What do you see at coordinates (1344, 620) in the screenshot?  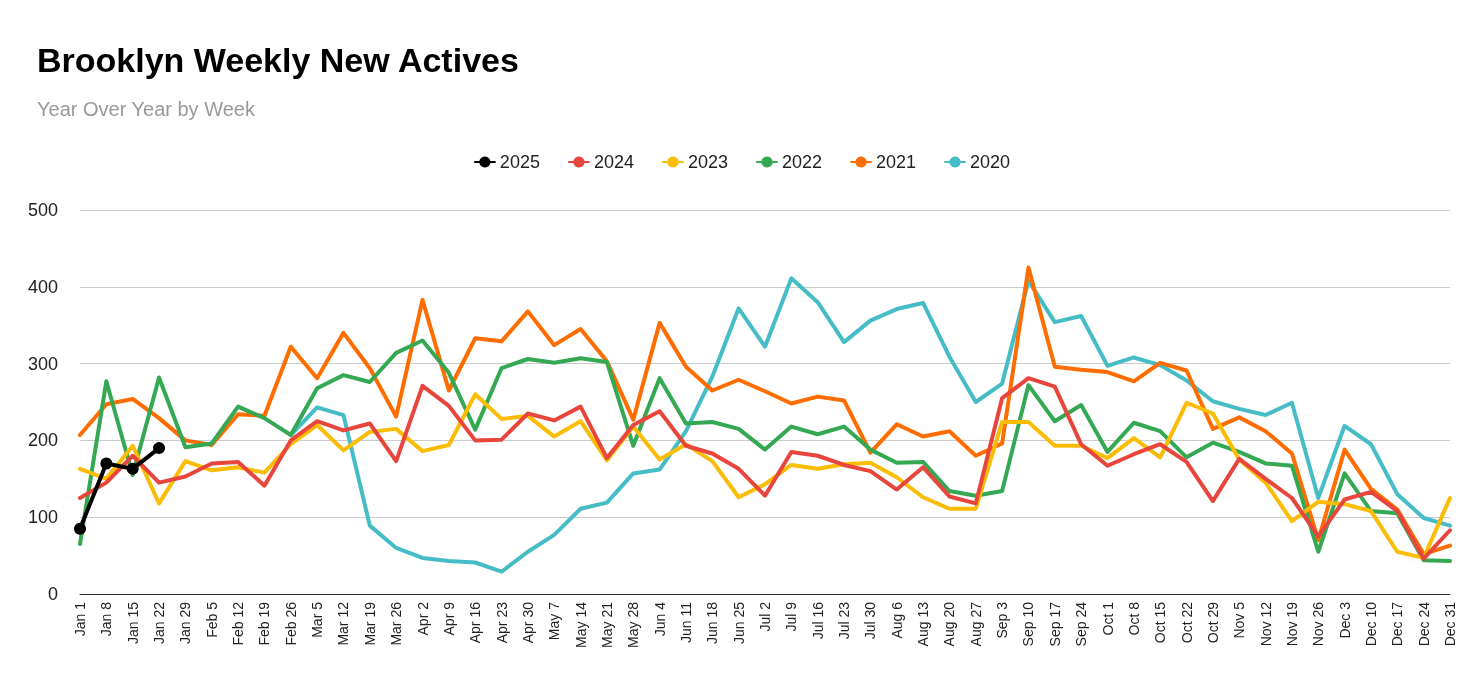 I see `x-tick-label: Dec 3` at bounding box center [1344, 620].